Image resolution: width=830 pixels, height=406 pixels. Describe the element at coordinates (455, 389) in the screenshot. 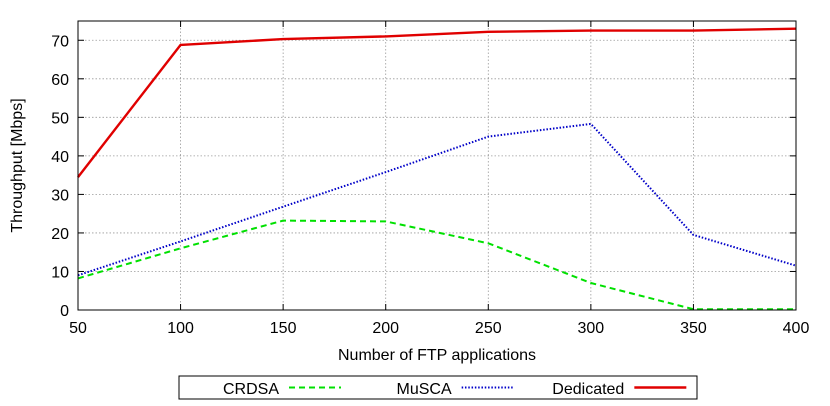

I see `legend-items: CRDSA MuSCA Dedicated` at that location.